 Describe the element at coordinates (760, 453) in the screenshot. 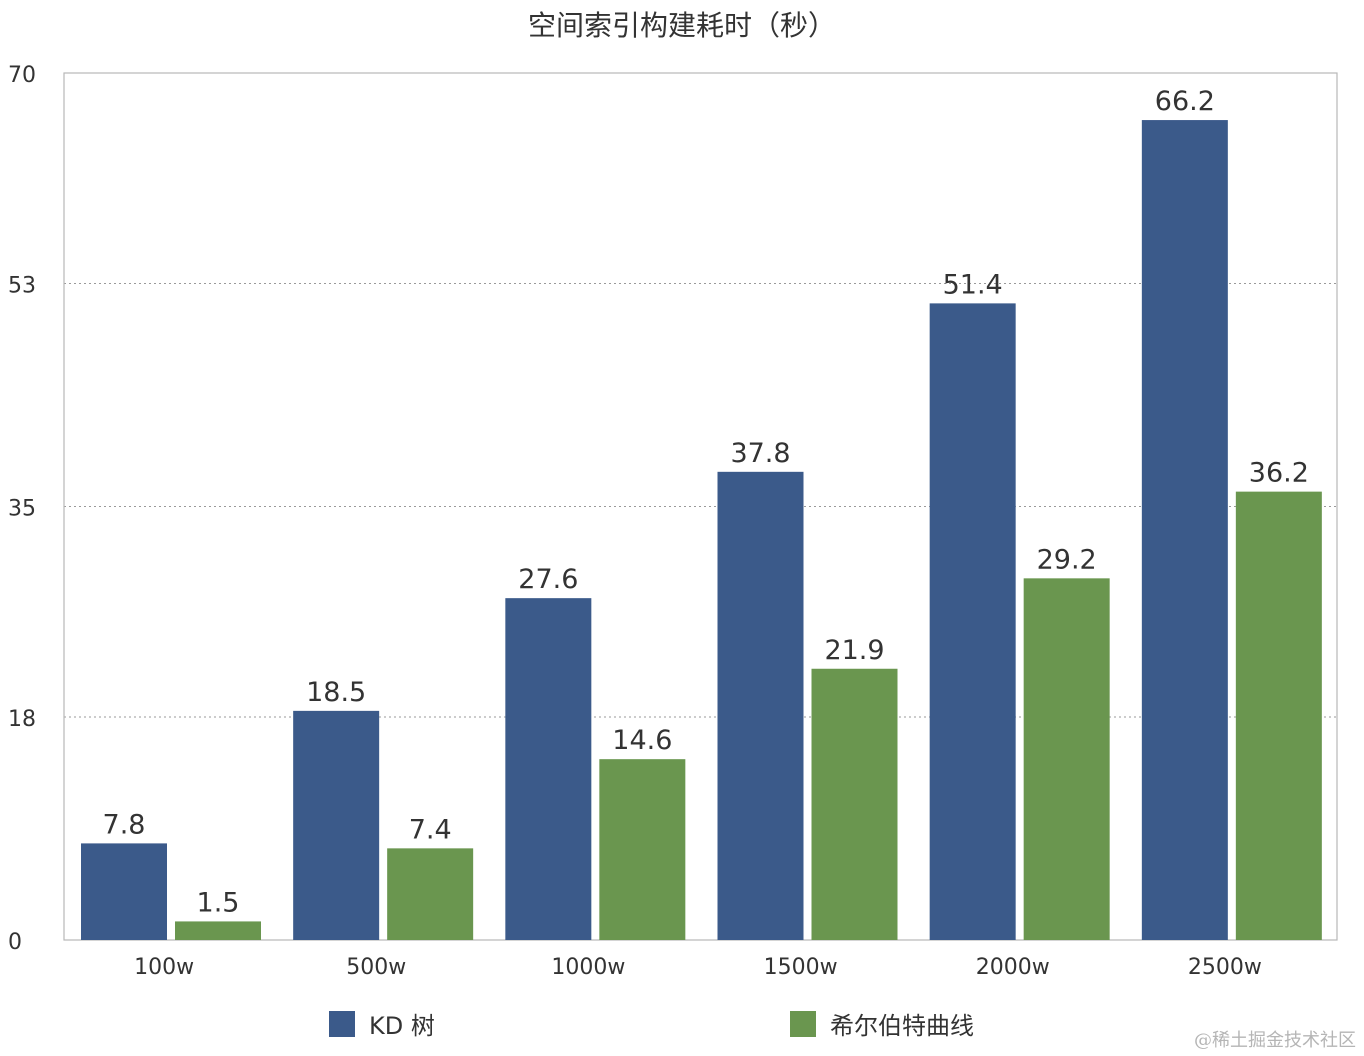

I see `data-label: 37.8` at that location.